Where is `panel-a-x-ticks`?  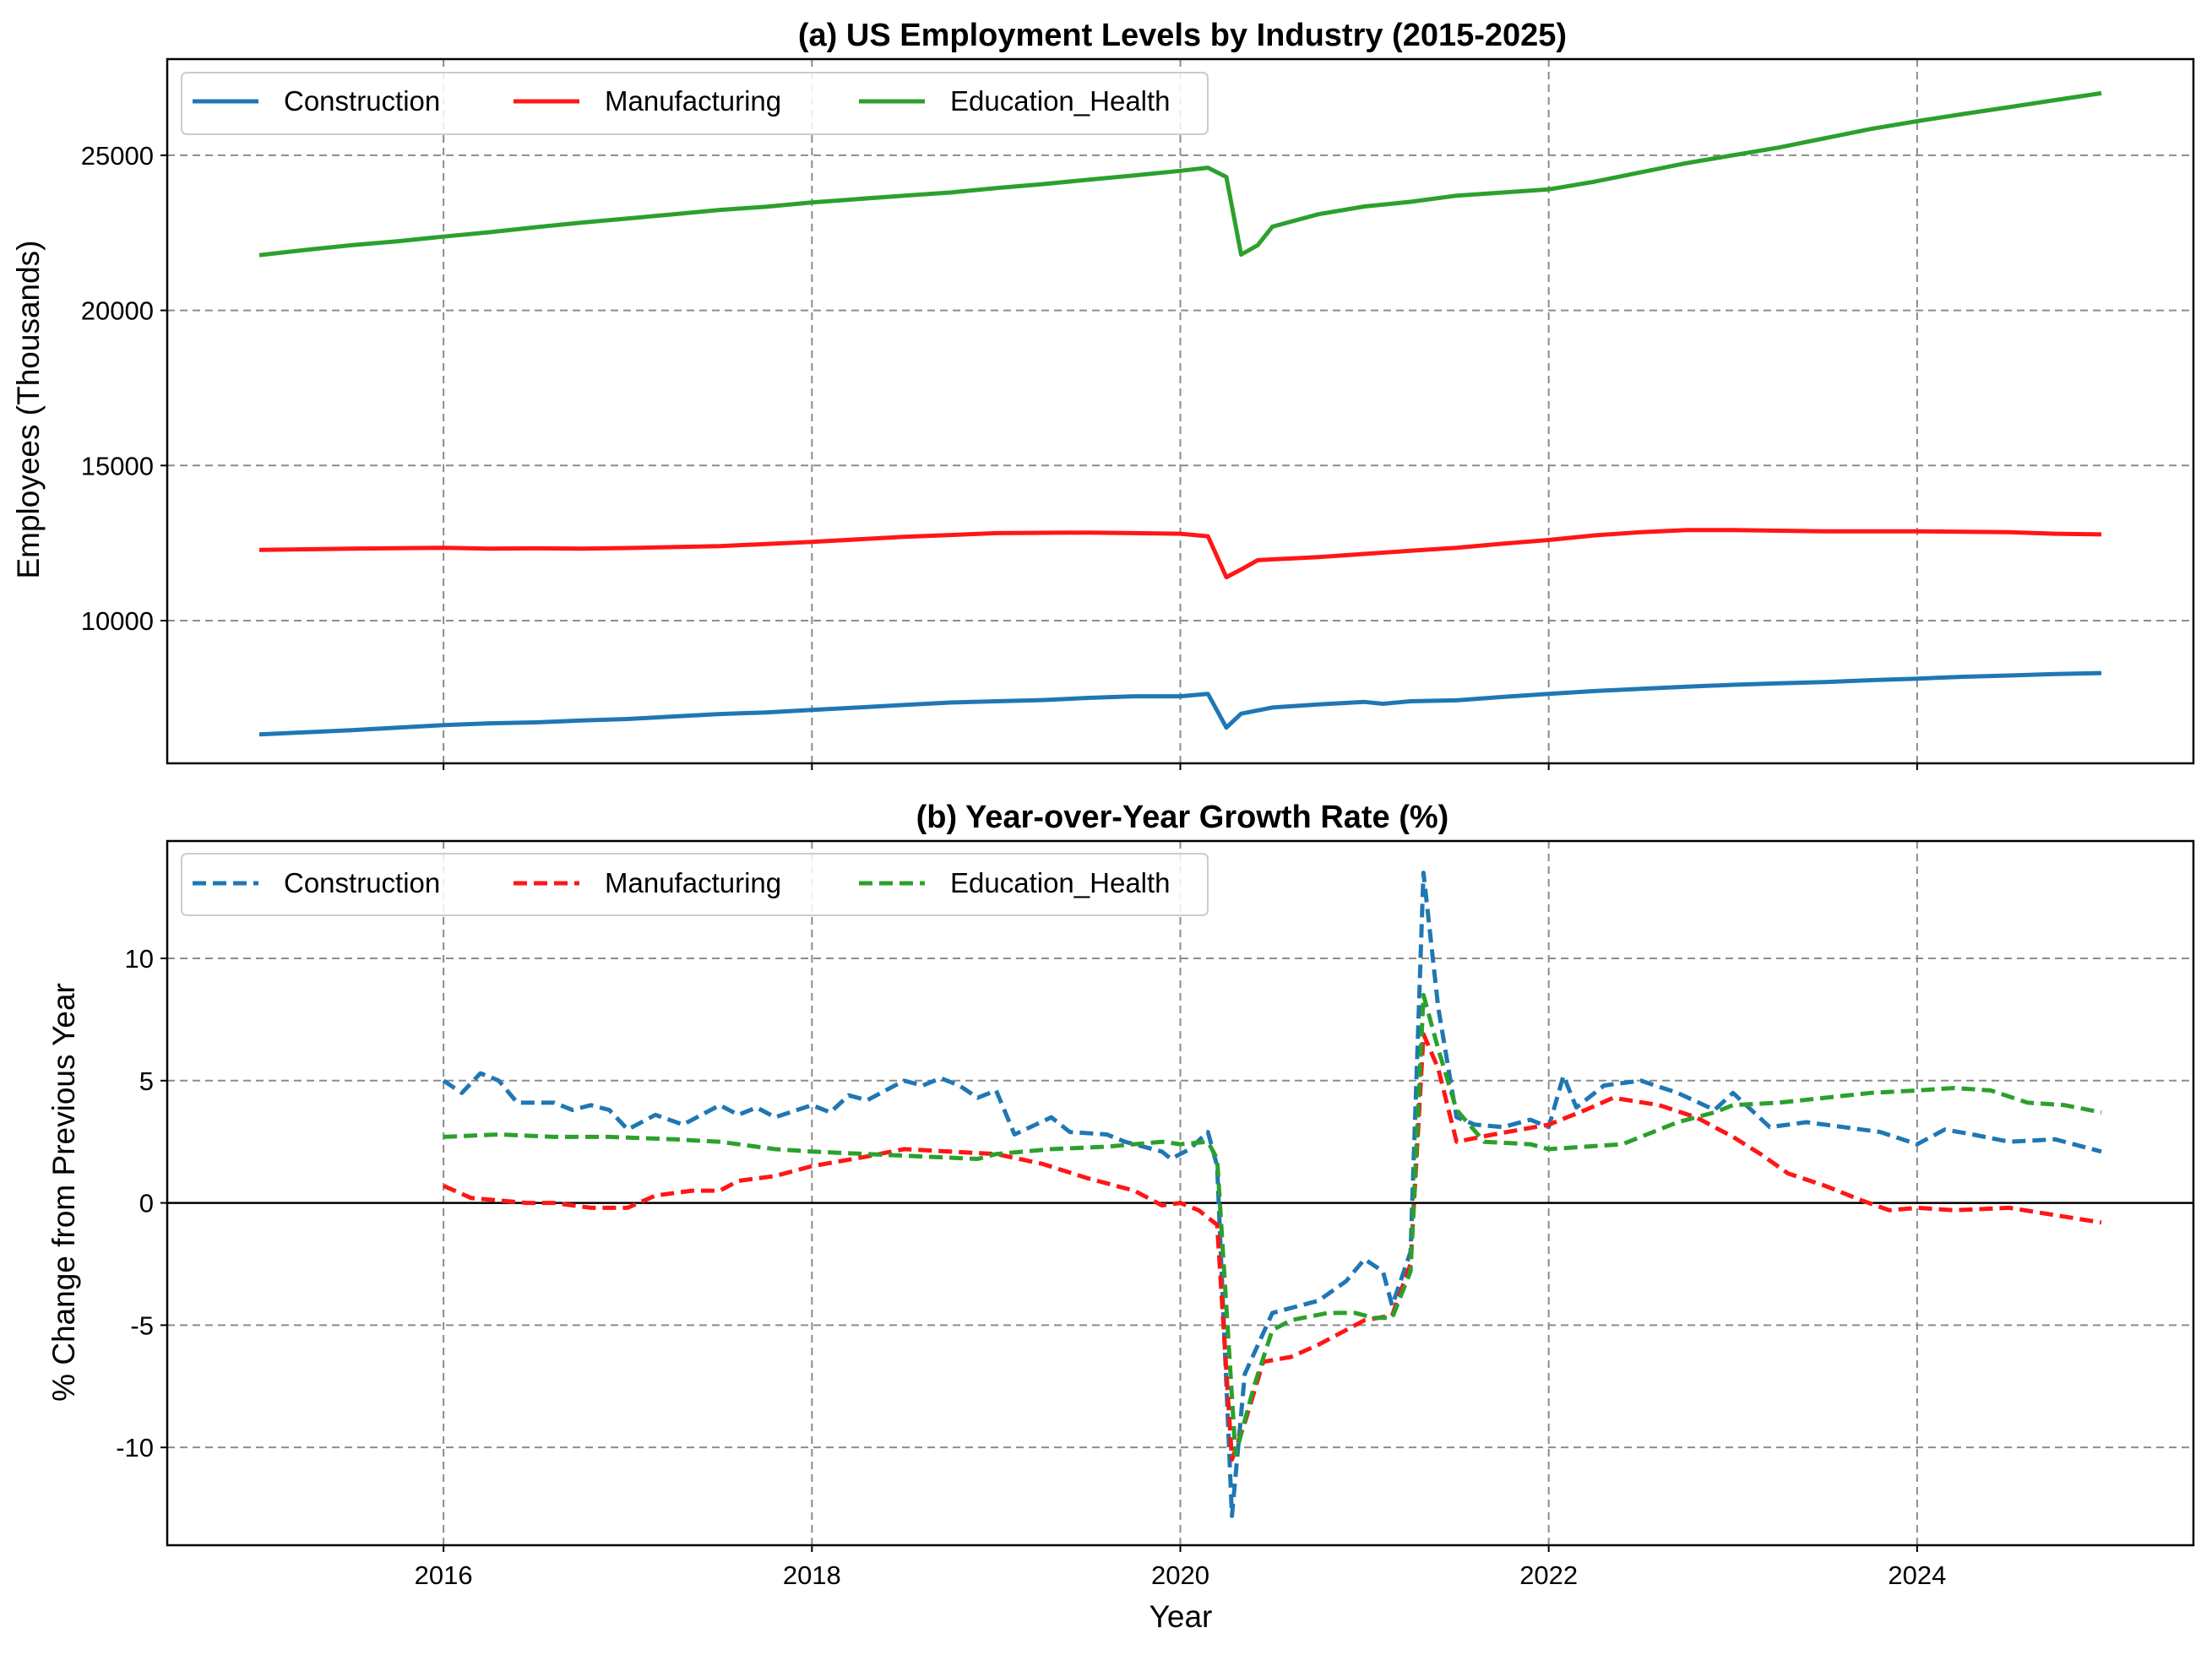 panel-a-x-ticks is located at coordinates (1180, 766).